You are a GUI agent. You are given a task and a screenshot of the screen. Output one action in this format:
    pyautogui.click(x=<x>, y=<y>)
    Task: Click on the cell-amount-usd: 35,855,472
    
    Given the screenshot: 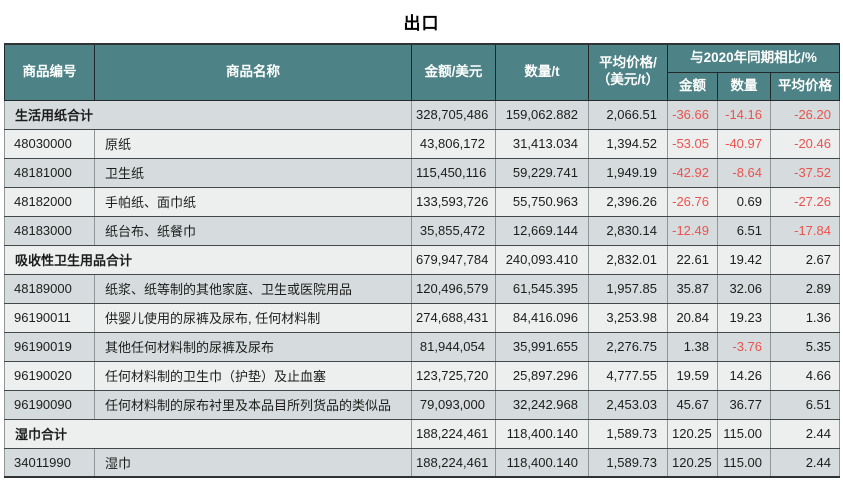 What is the action you would take?
    pyautogui.click(x=453, y=230)
    